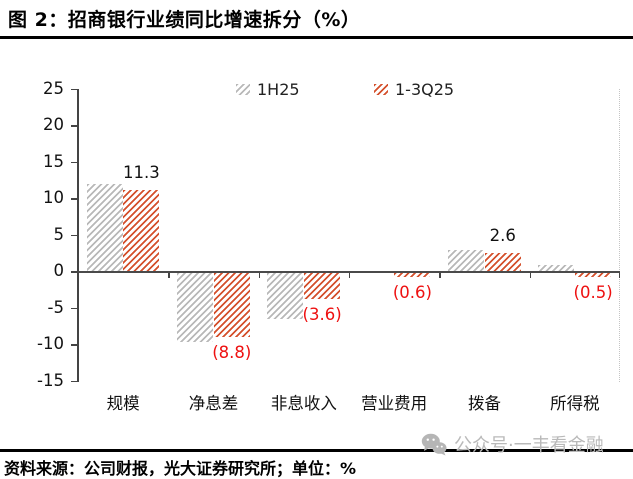  What do you see at coordinates (592, 275) in the screenshot?
I see `bar-1-3Q25-所得税` at bounding box center [592, 275].